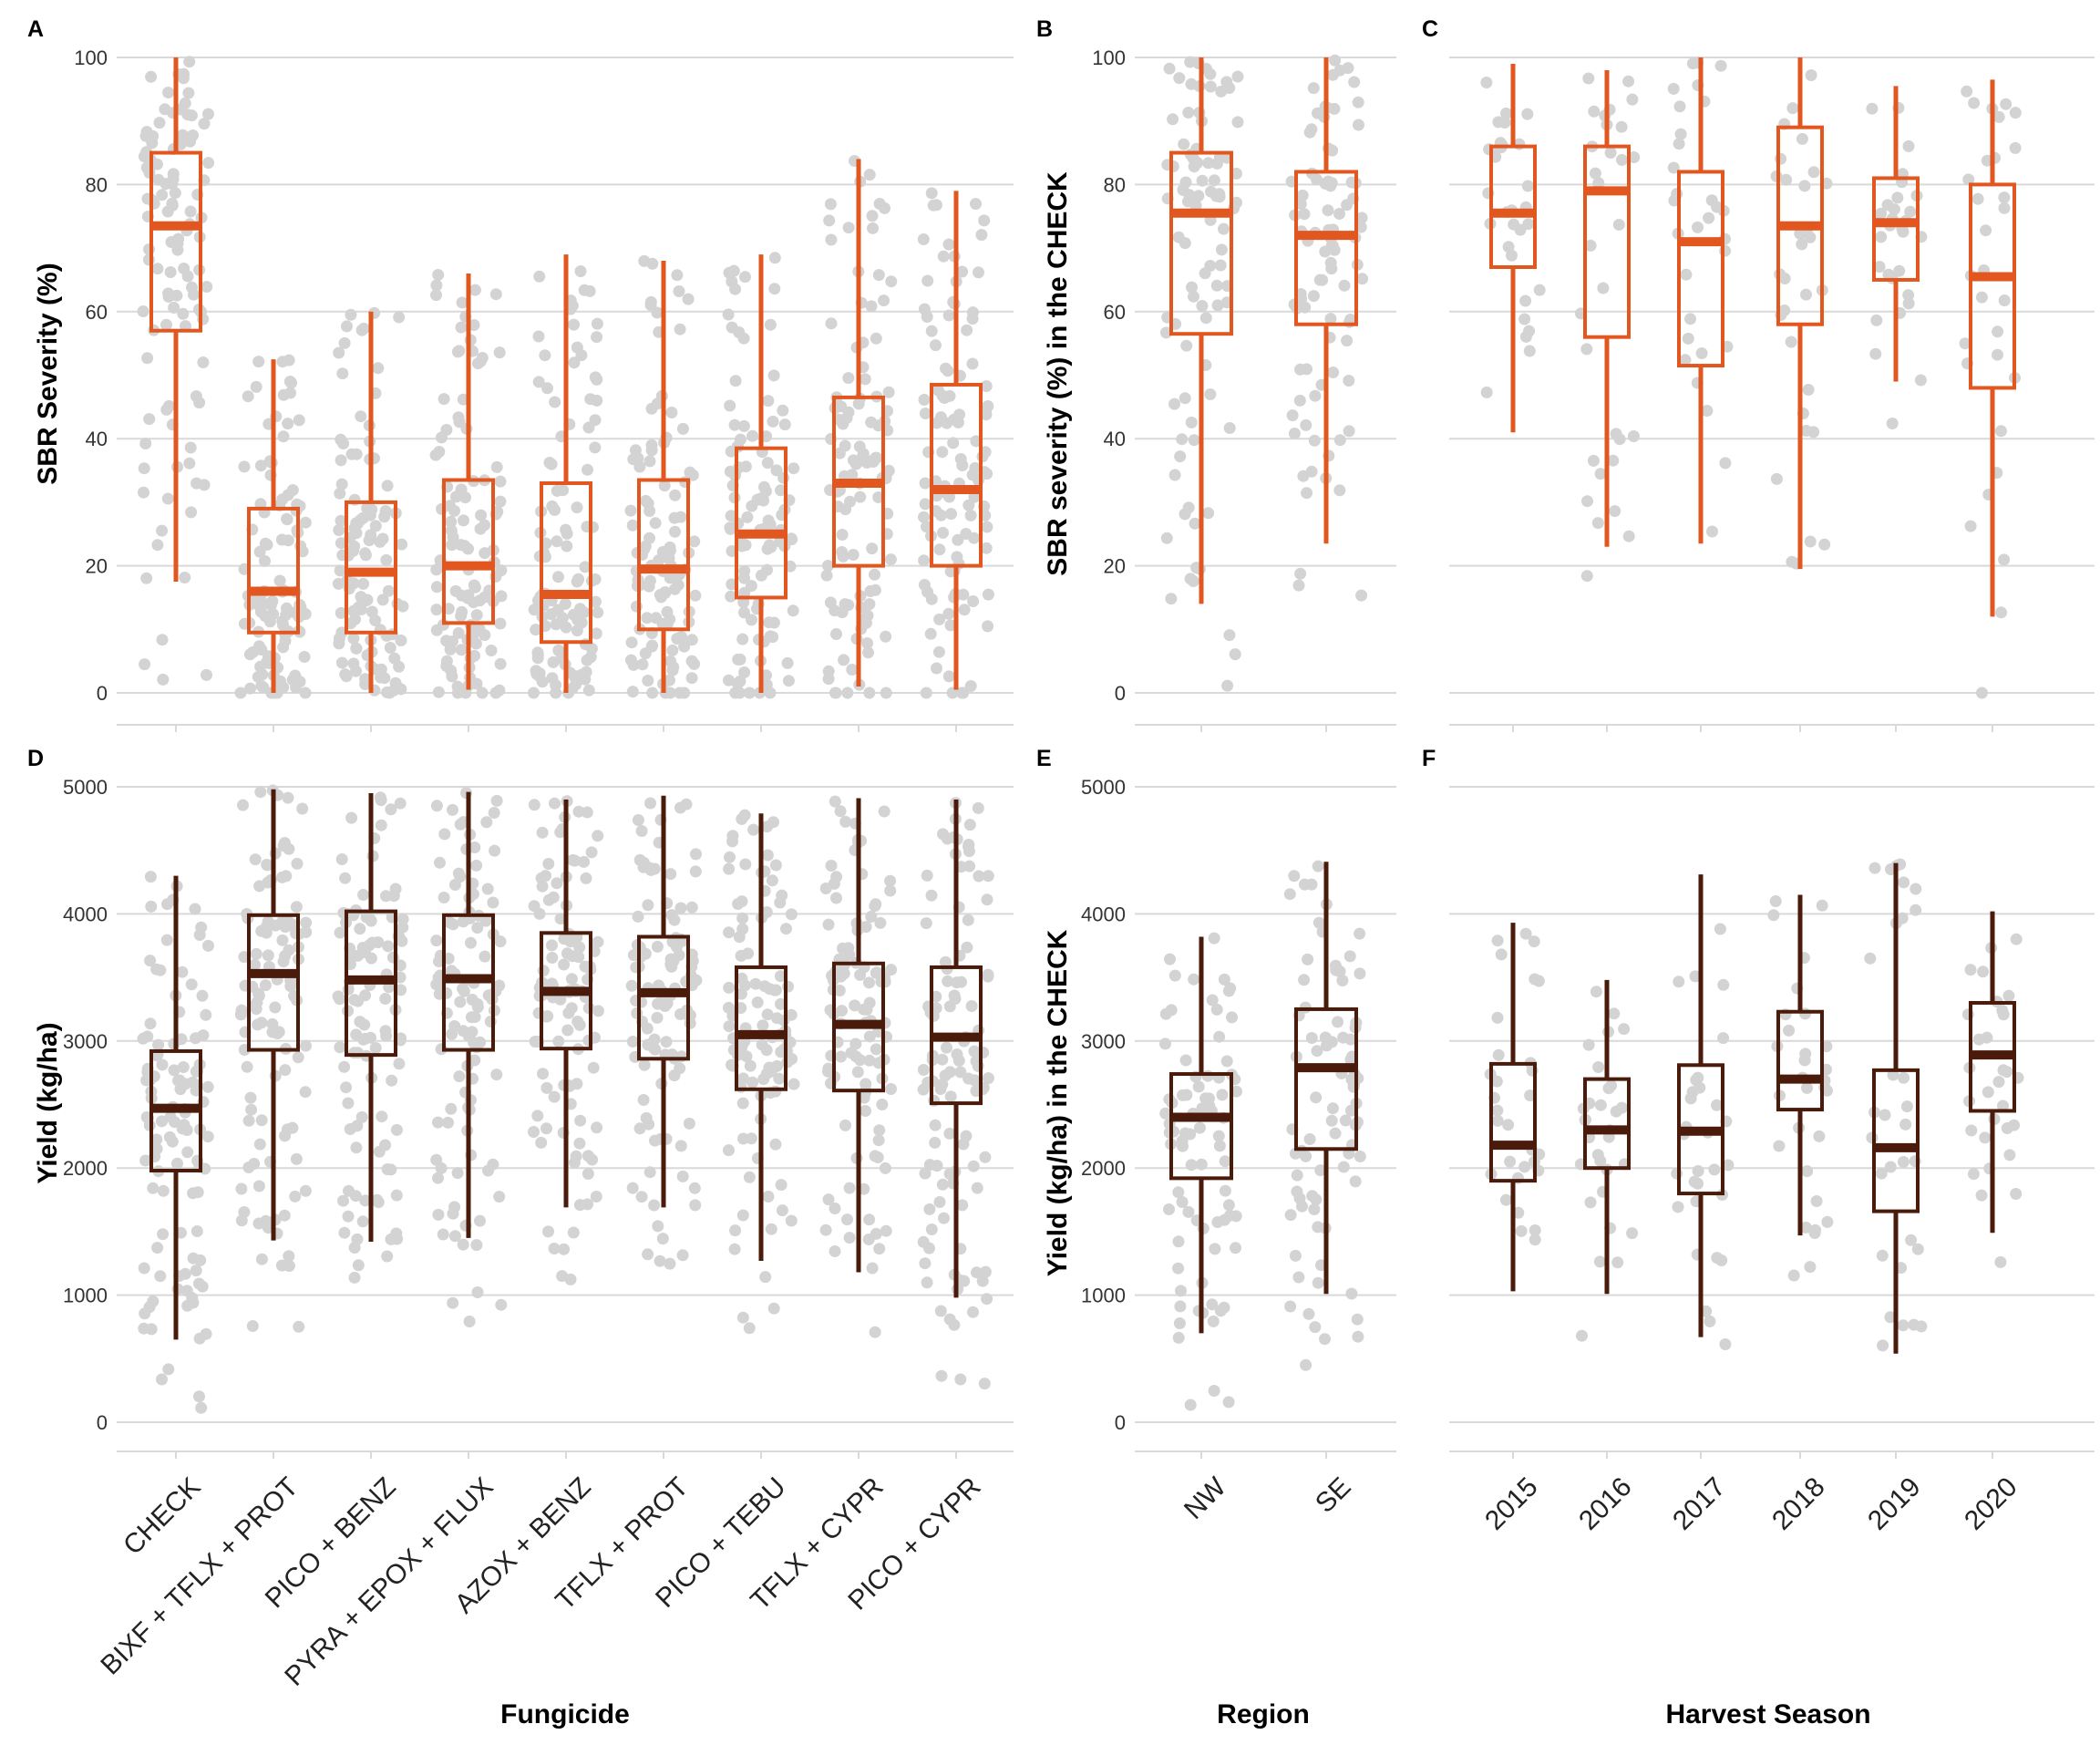  What do you see at coordinates (1044, 758) in the screenshot?
I see `panel-label-e: E` at bounding box center [1044, 758].